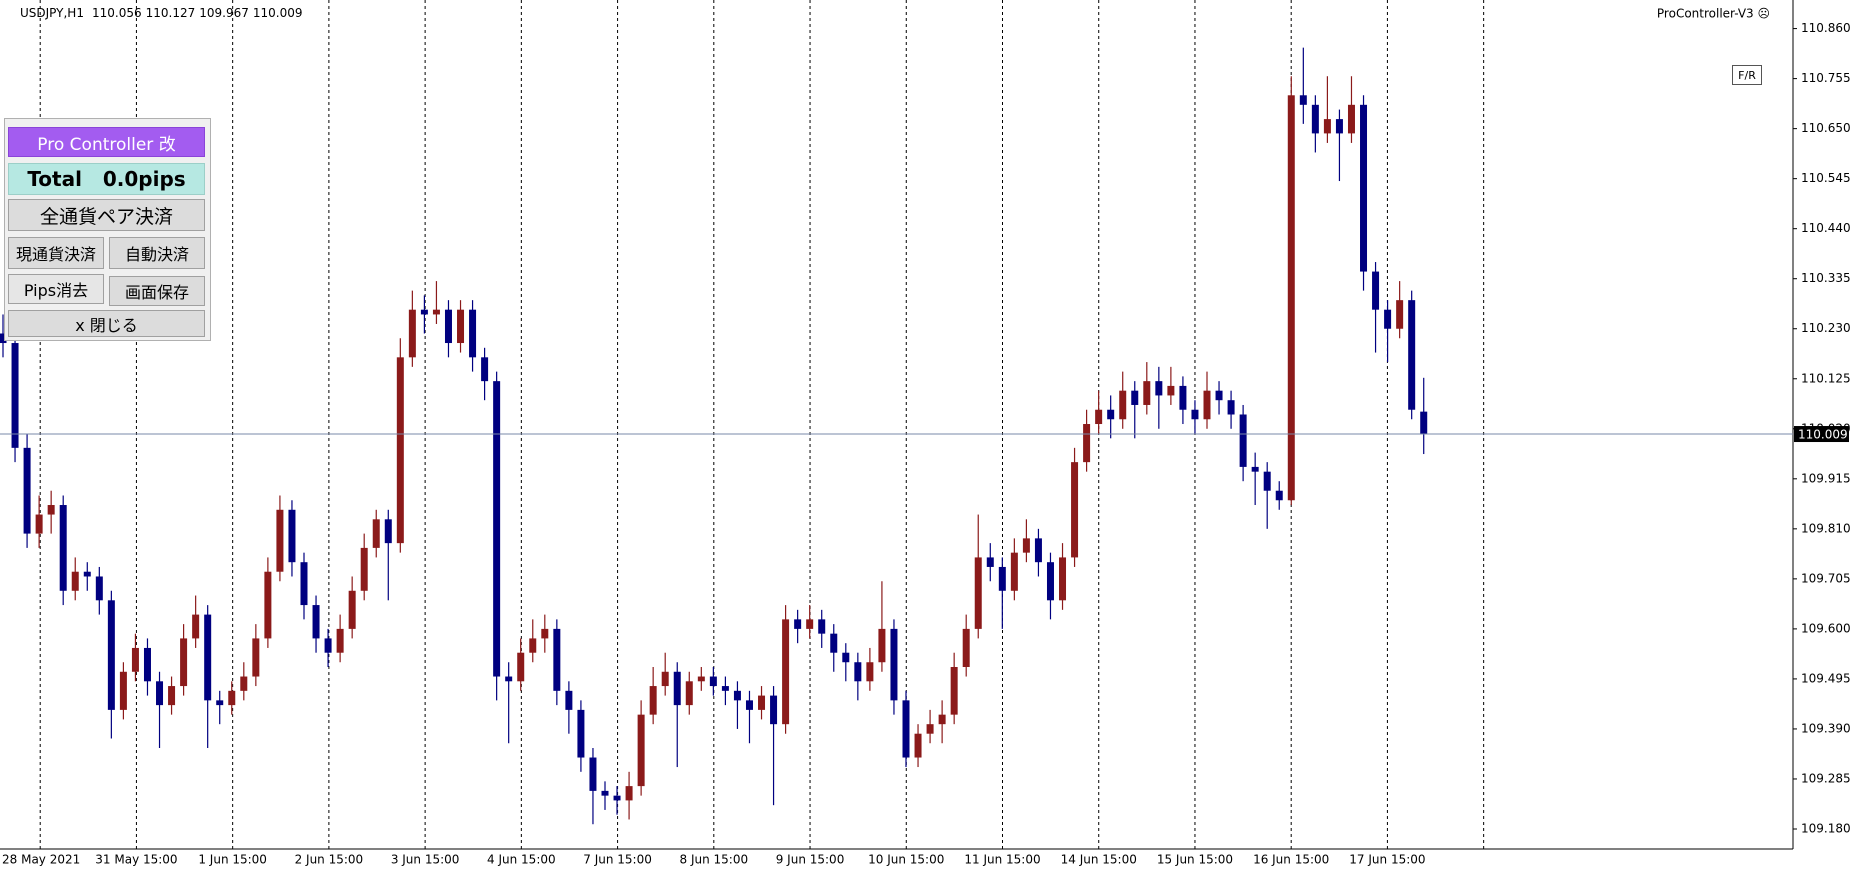  What do you see at coordinates (106, 323) in the screenshot?
I see `close-panel-button: x 閉じる` at bounding box center [106, 323].